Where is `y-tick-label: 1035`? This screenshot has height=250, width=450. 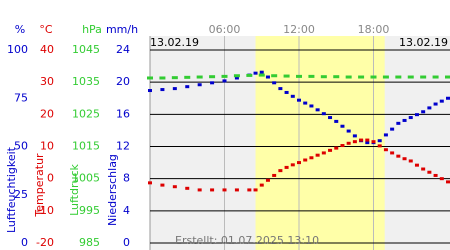 y-tick-label: 1035 is located at coordinates (86, 81).